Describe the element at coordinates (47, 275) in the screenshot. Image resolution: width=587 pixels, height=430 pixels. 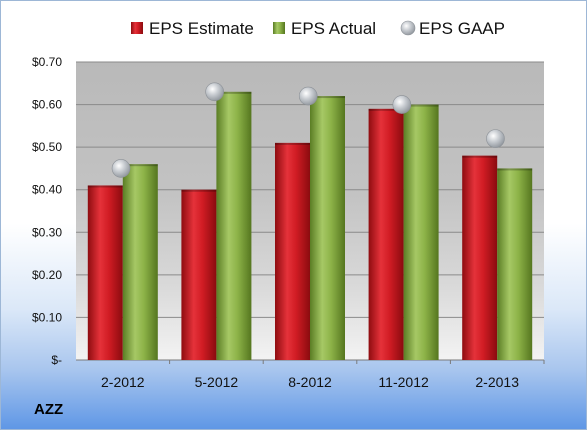
I see `y-tick-label: $0.20` at that location.